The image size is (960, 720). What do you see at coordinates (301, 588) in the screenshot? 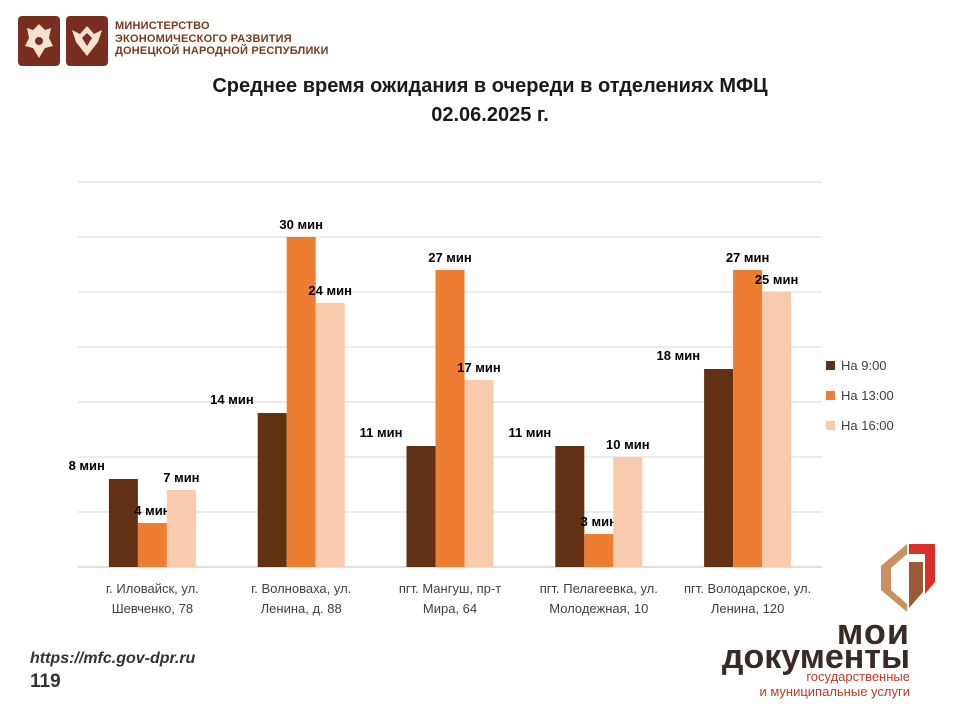
I see `x-tick-label: г. Волноваха, ул.` at bounding box center [301, 588].